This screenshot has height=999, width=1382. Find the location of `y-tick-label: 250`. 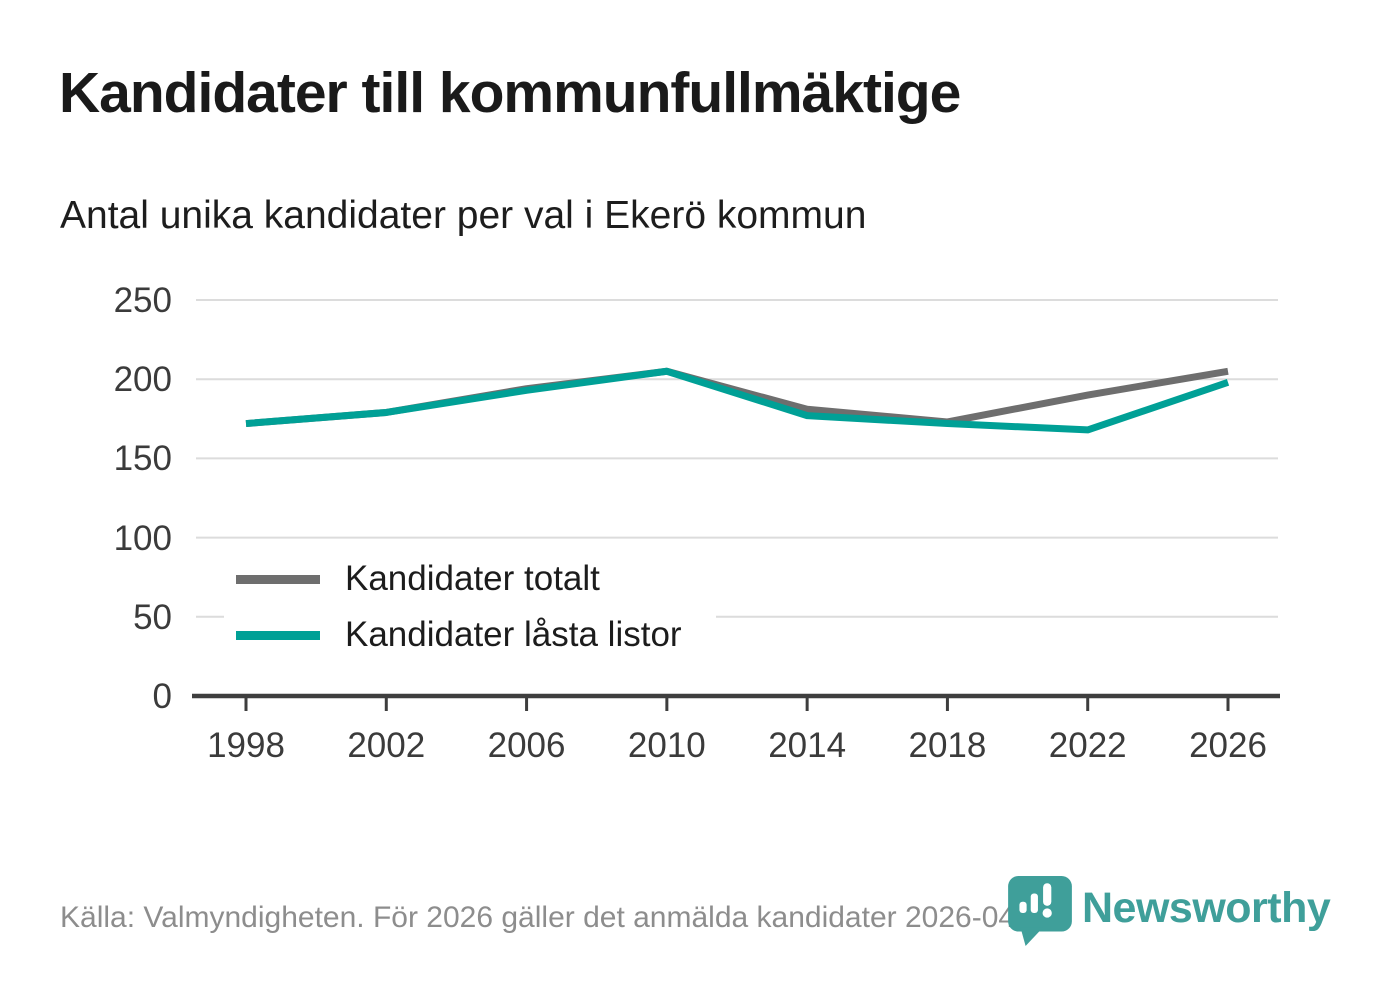

y-tick-label: 250 is located at coordinates (142, 300).